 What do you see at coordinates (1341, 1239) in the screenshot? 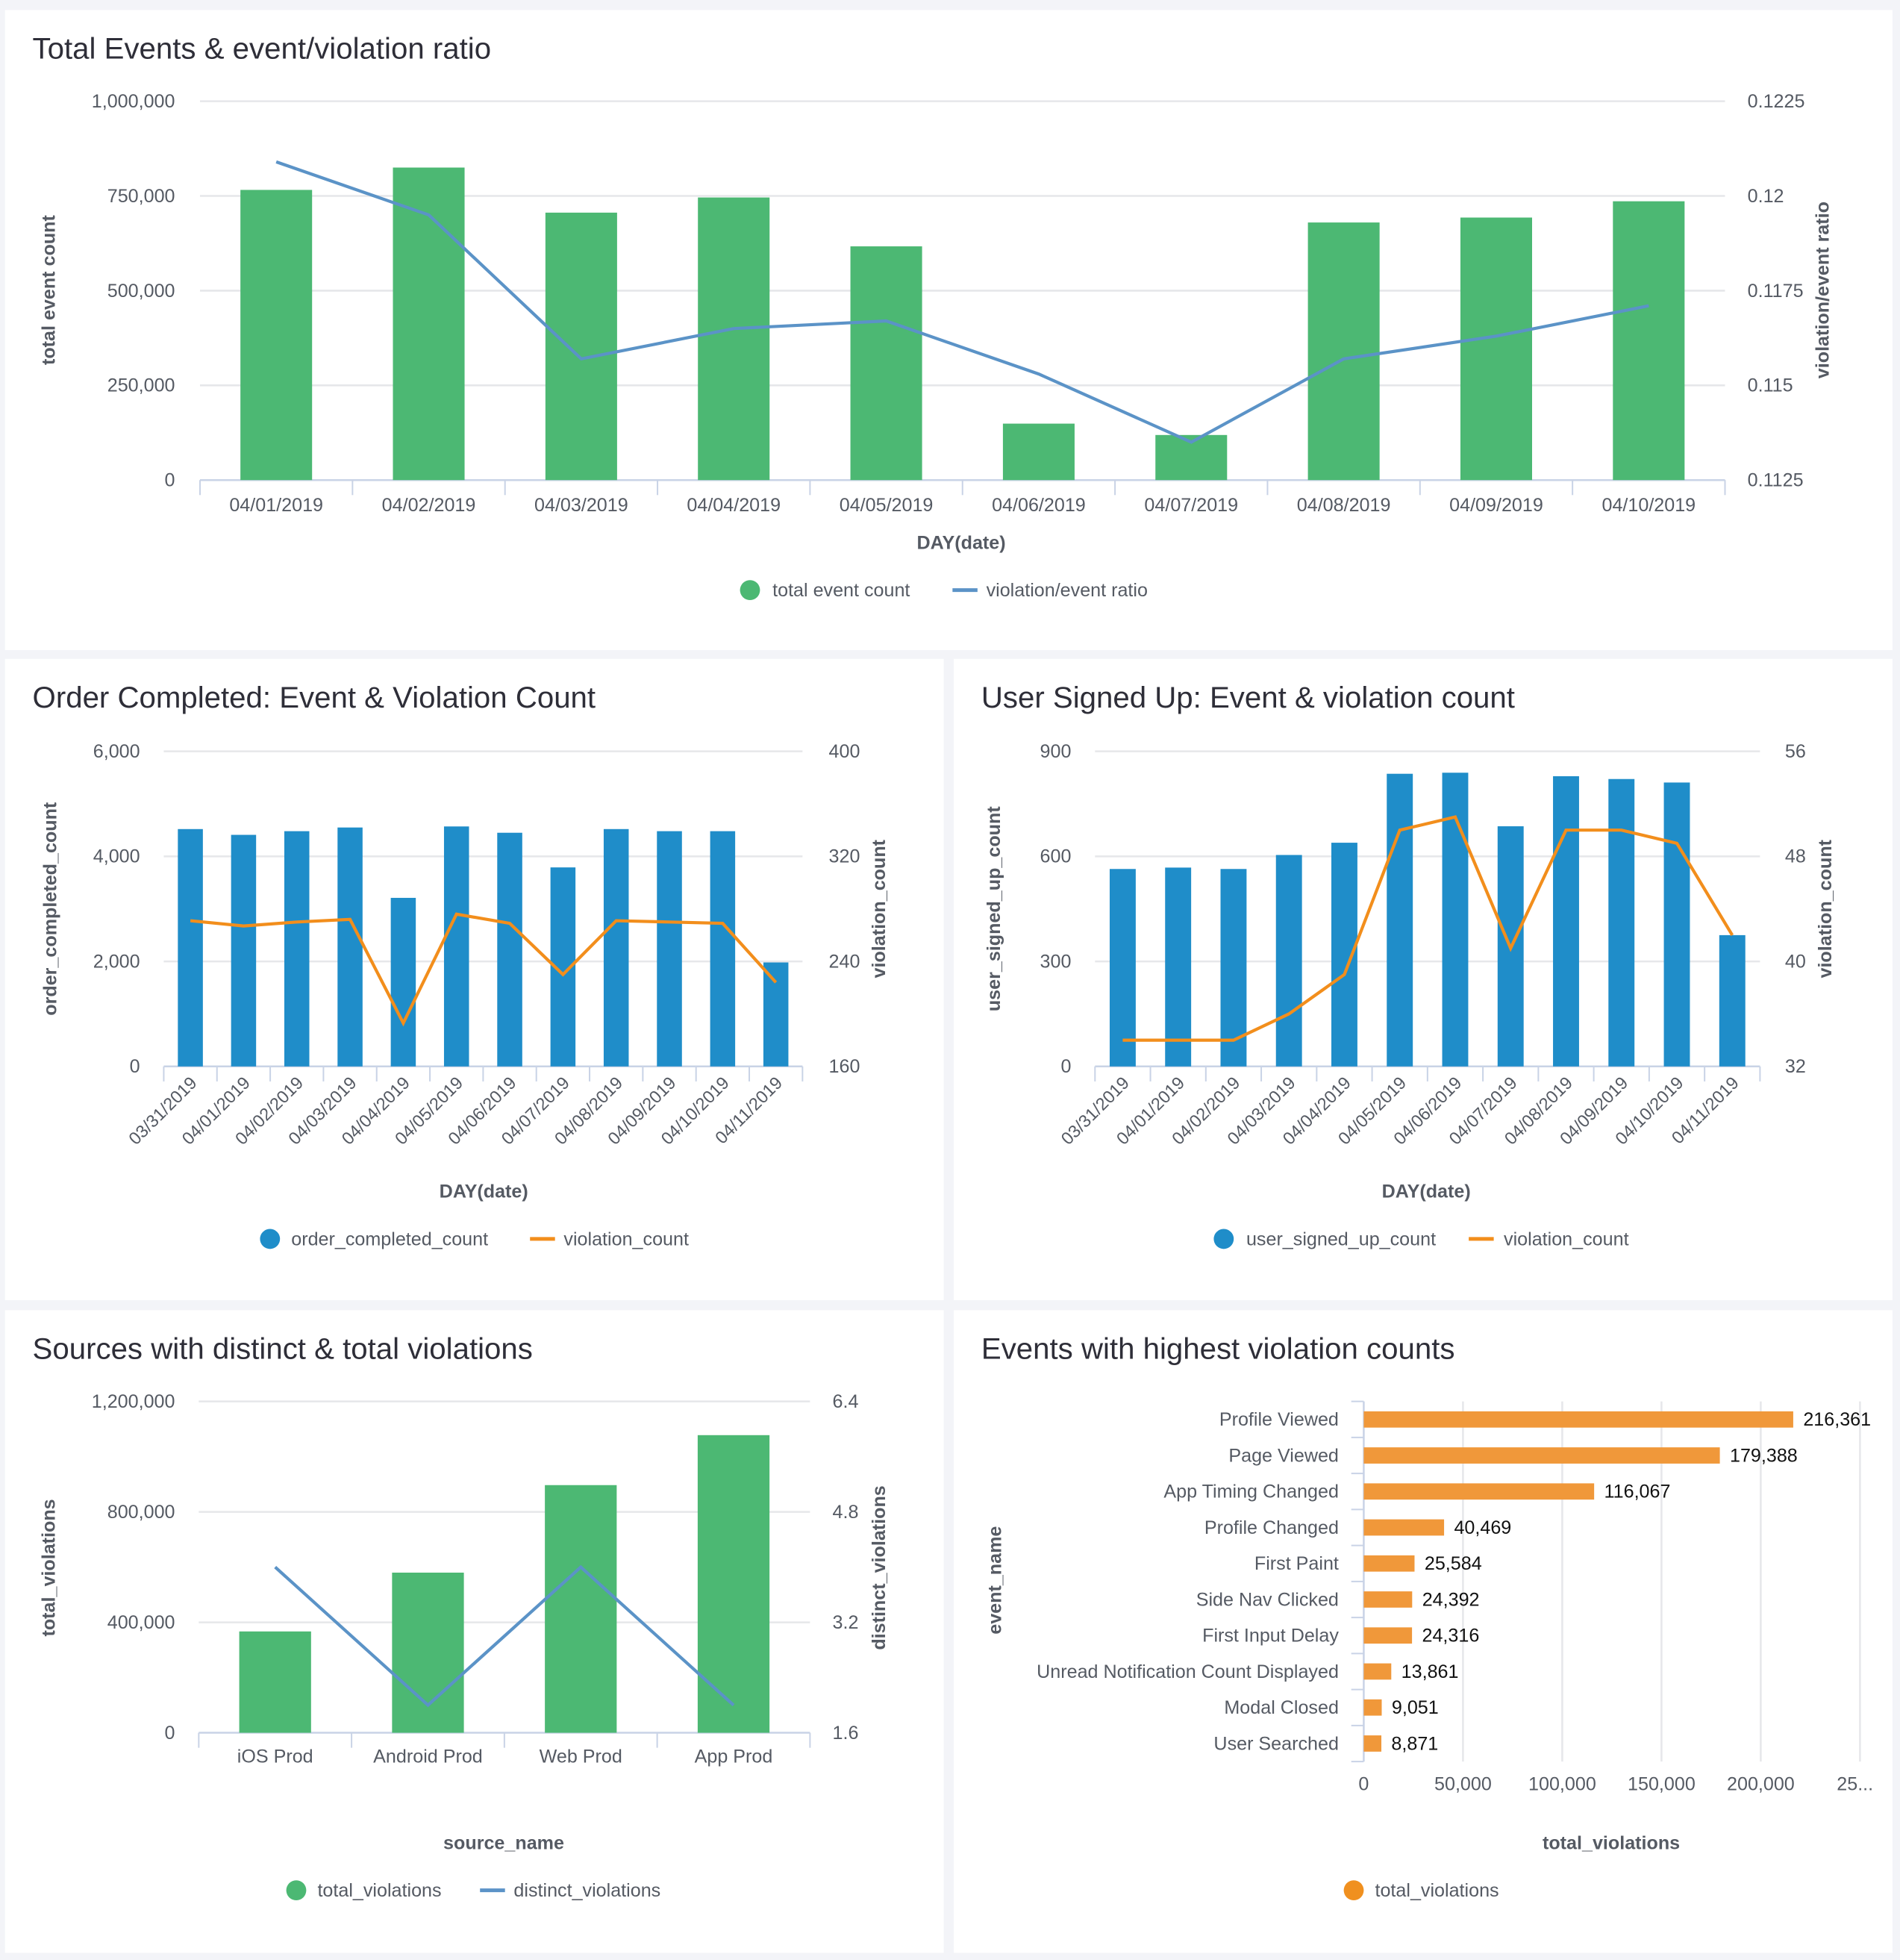
I see `legend-label: user_signed_up_count` at bounding box center [1341, 1239].